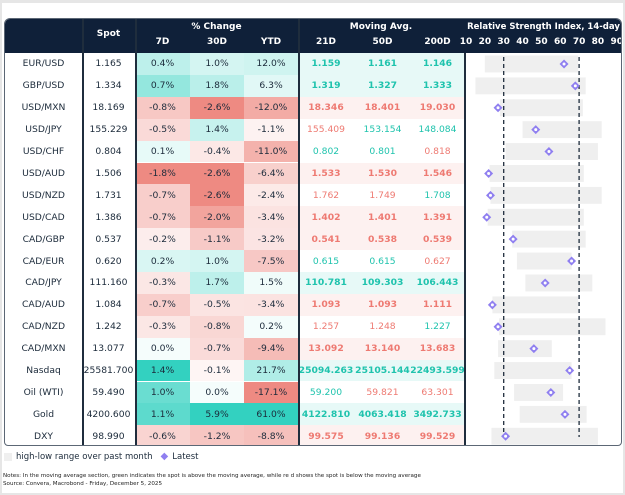 The width and height of the screenshot is (625, 495). I want to click on ma-21d: 155.409, so click(326, 130).